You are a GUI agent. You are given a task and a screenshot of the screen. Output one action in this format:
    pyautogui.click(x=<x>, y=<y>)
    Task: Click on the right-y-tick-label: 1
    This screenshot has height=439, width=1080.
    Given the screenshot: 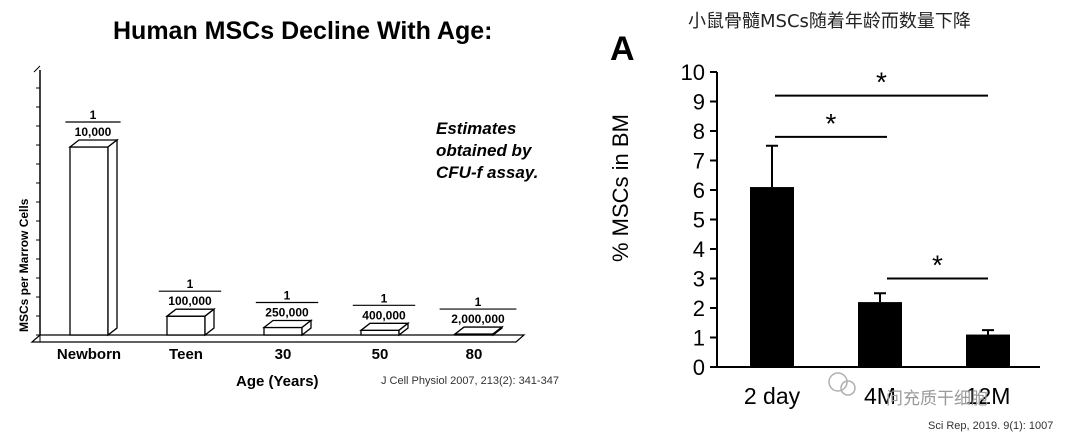 What is the action you would take?
    pyautogui.click(x=699, y=338)
    